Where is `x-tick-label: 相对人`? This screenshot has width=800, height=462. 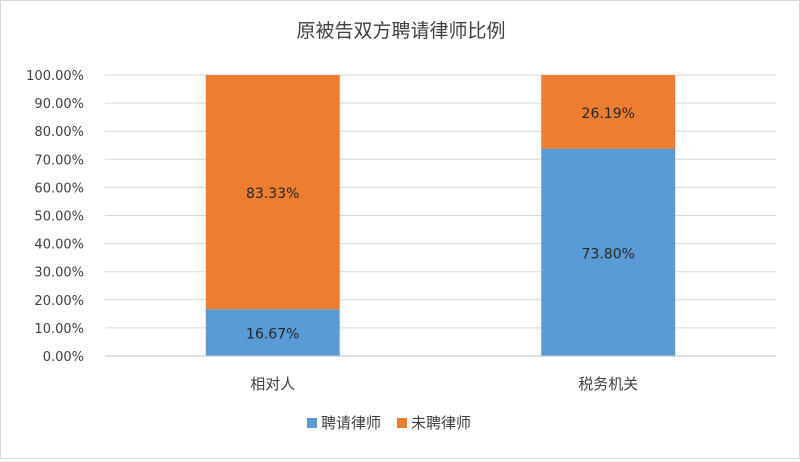
x-tick-label: 相对人 is located at coordinates (272, 384).